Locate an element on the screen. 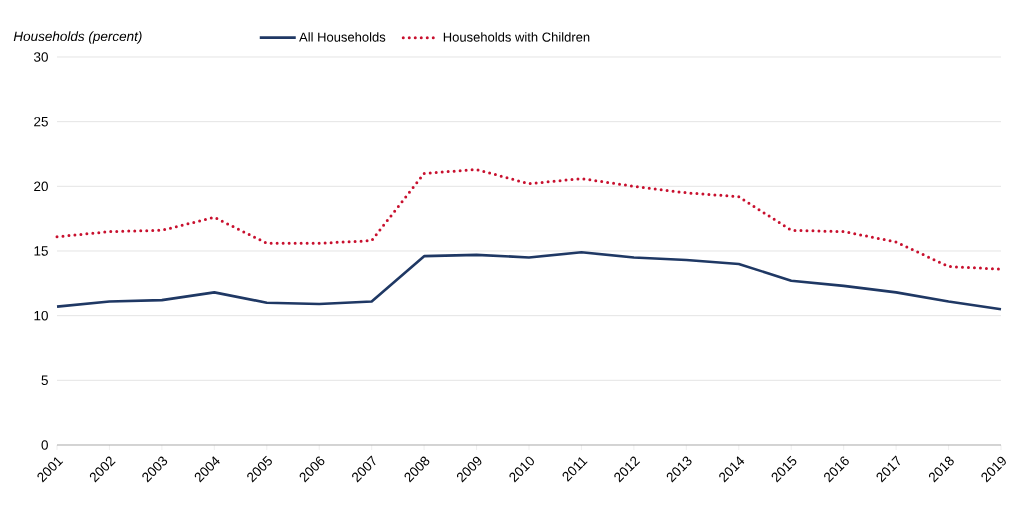 This screenshot has height=510, width=1014. legend-label: All Households is located at coordinates (342, 37).